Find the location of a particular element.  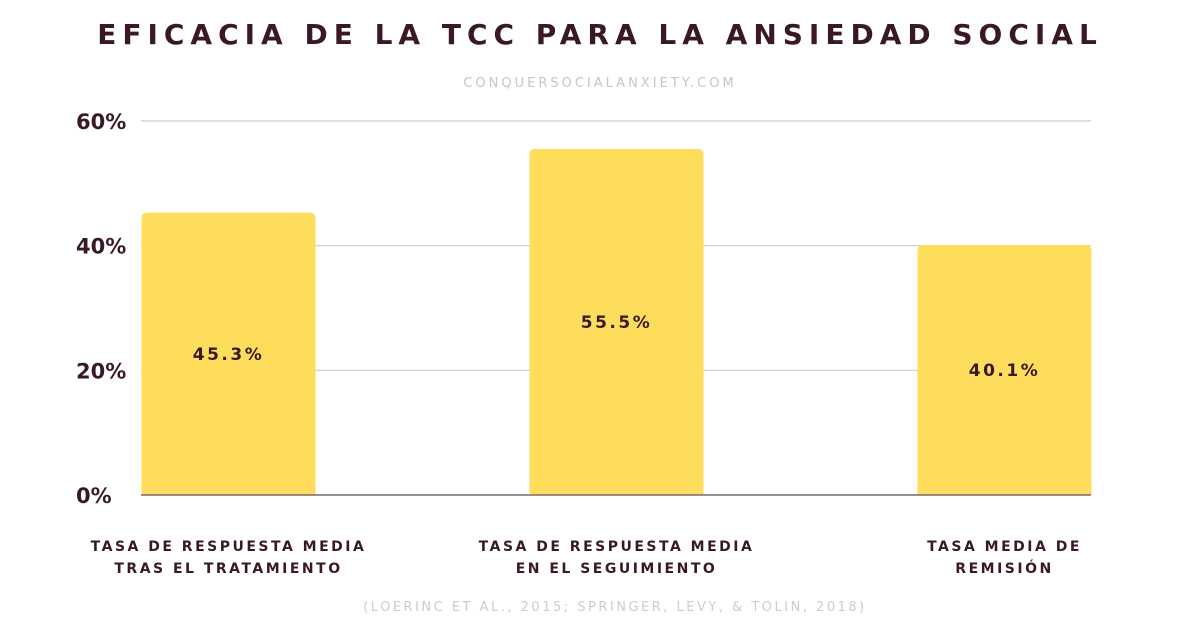

category-label: TASA MEDIA DE is located at coordinates (1004, 547).